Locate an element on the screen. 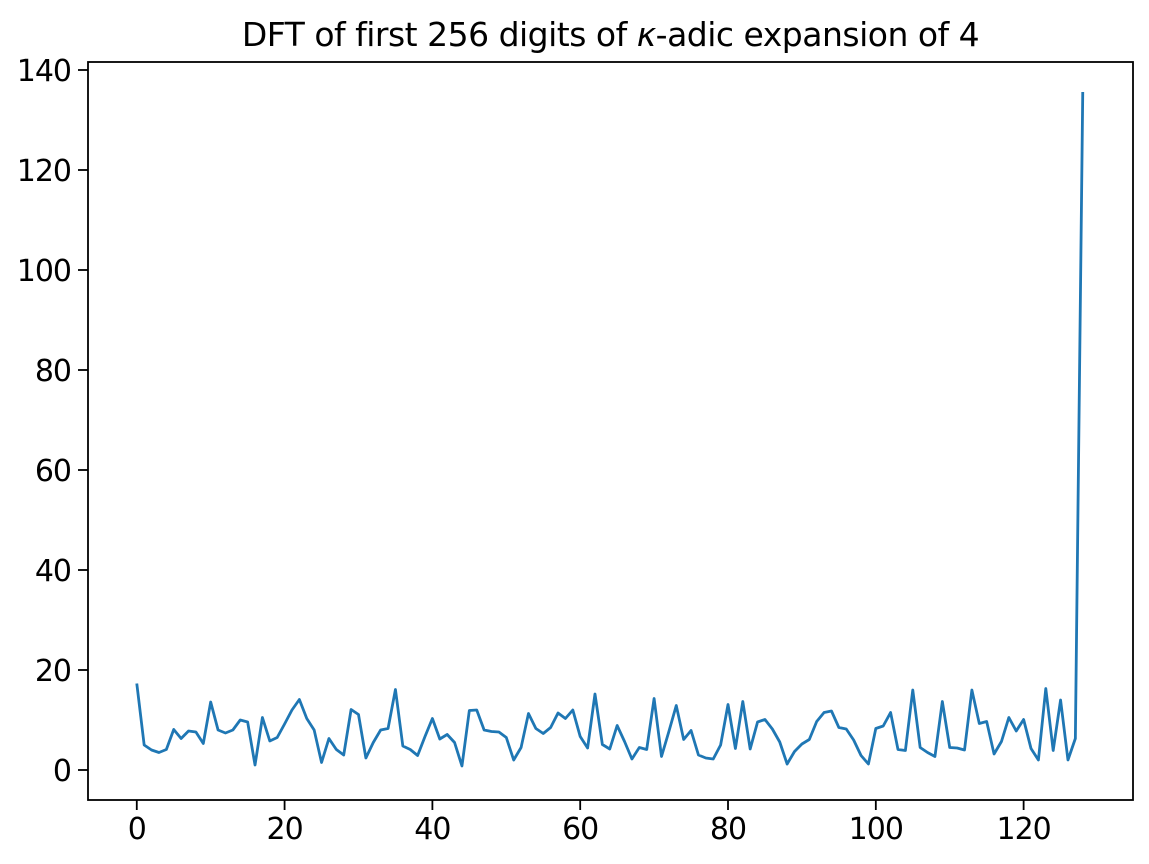  y-axis-ticks: 0 20 40 60 80 100 120 140 is located at coordinates (52, 421).